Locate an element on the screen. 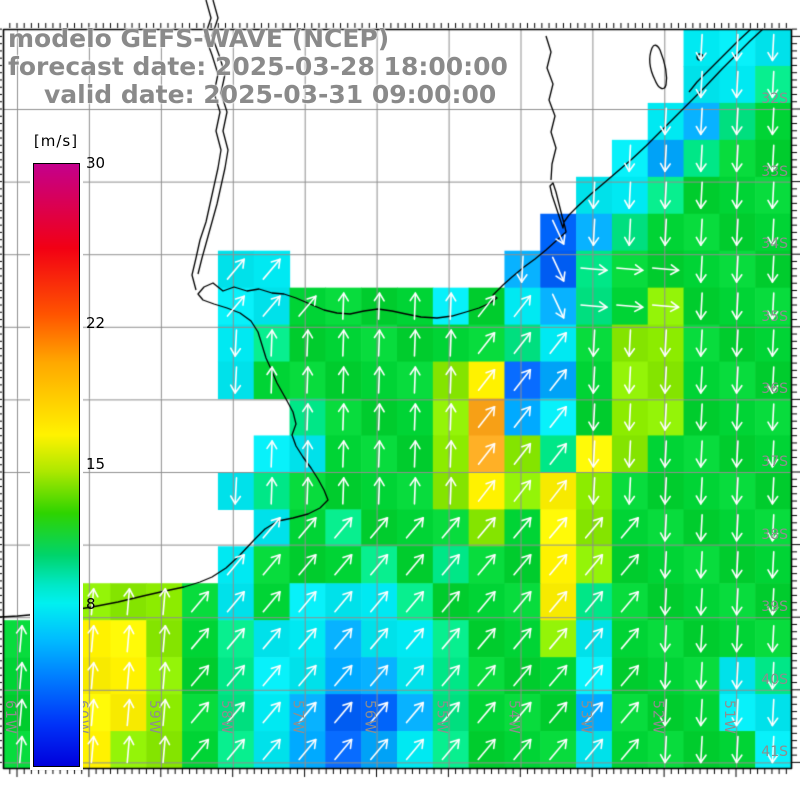  lon-label: 52W is located at coordinates (657, 717).